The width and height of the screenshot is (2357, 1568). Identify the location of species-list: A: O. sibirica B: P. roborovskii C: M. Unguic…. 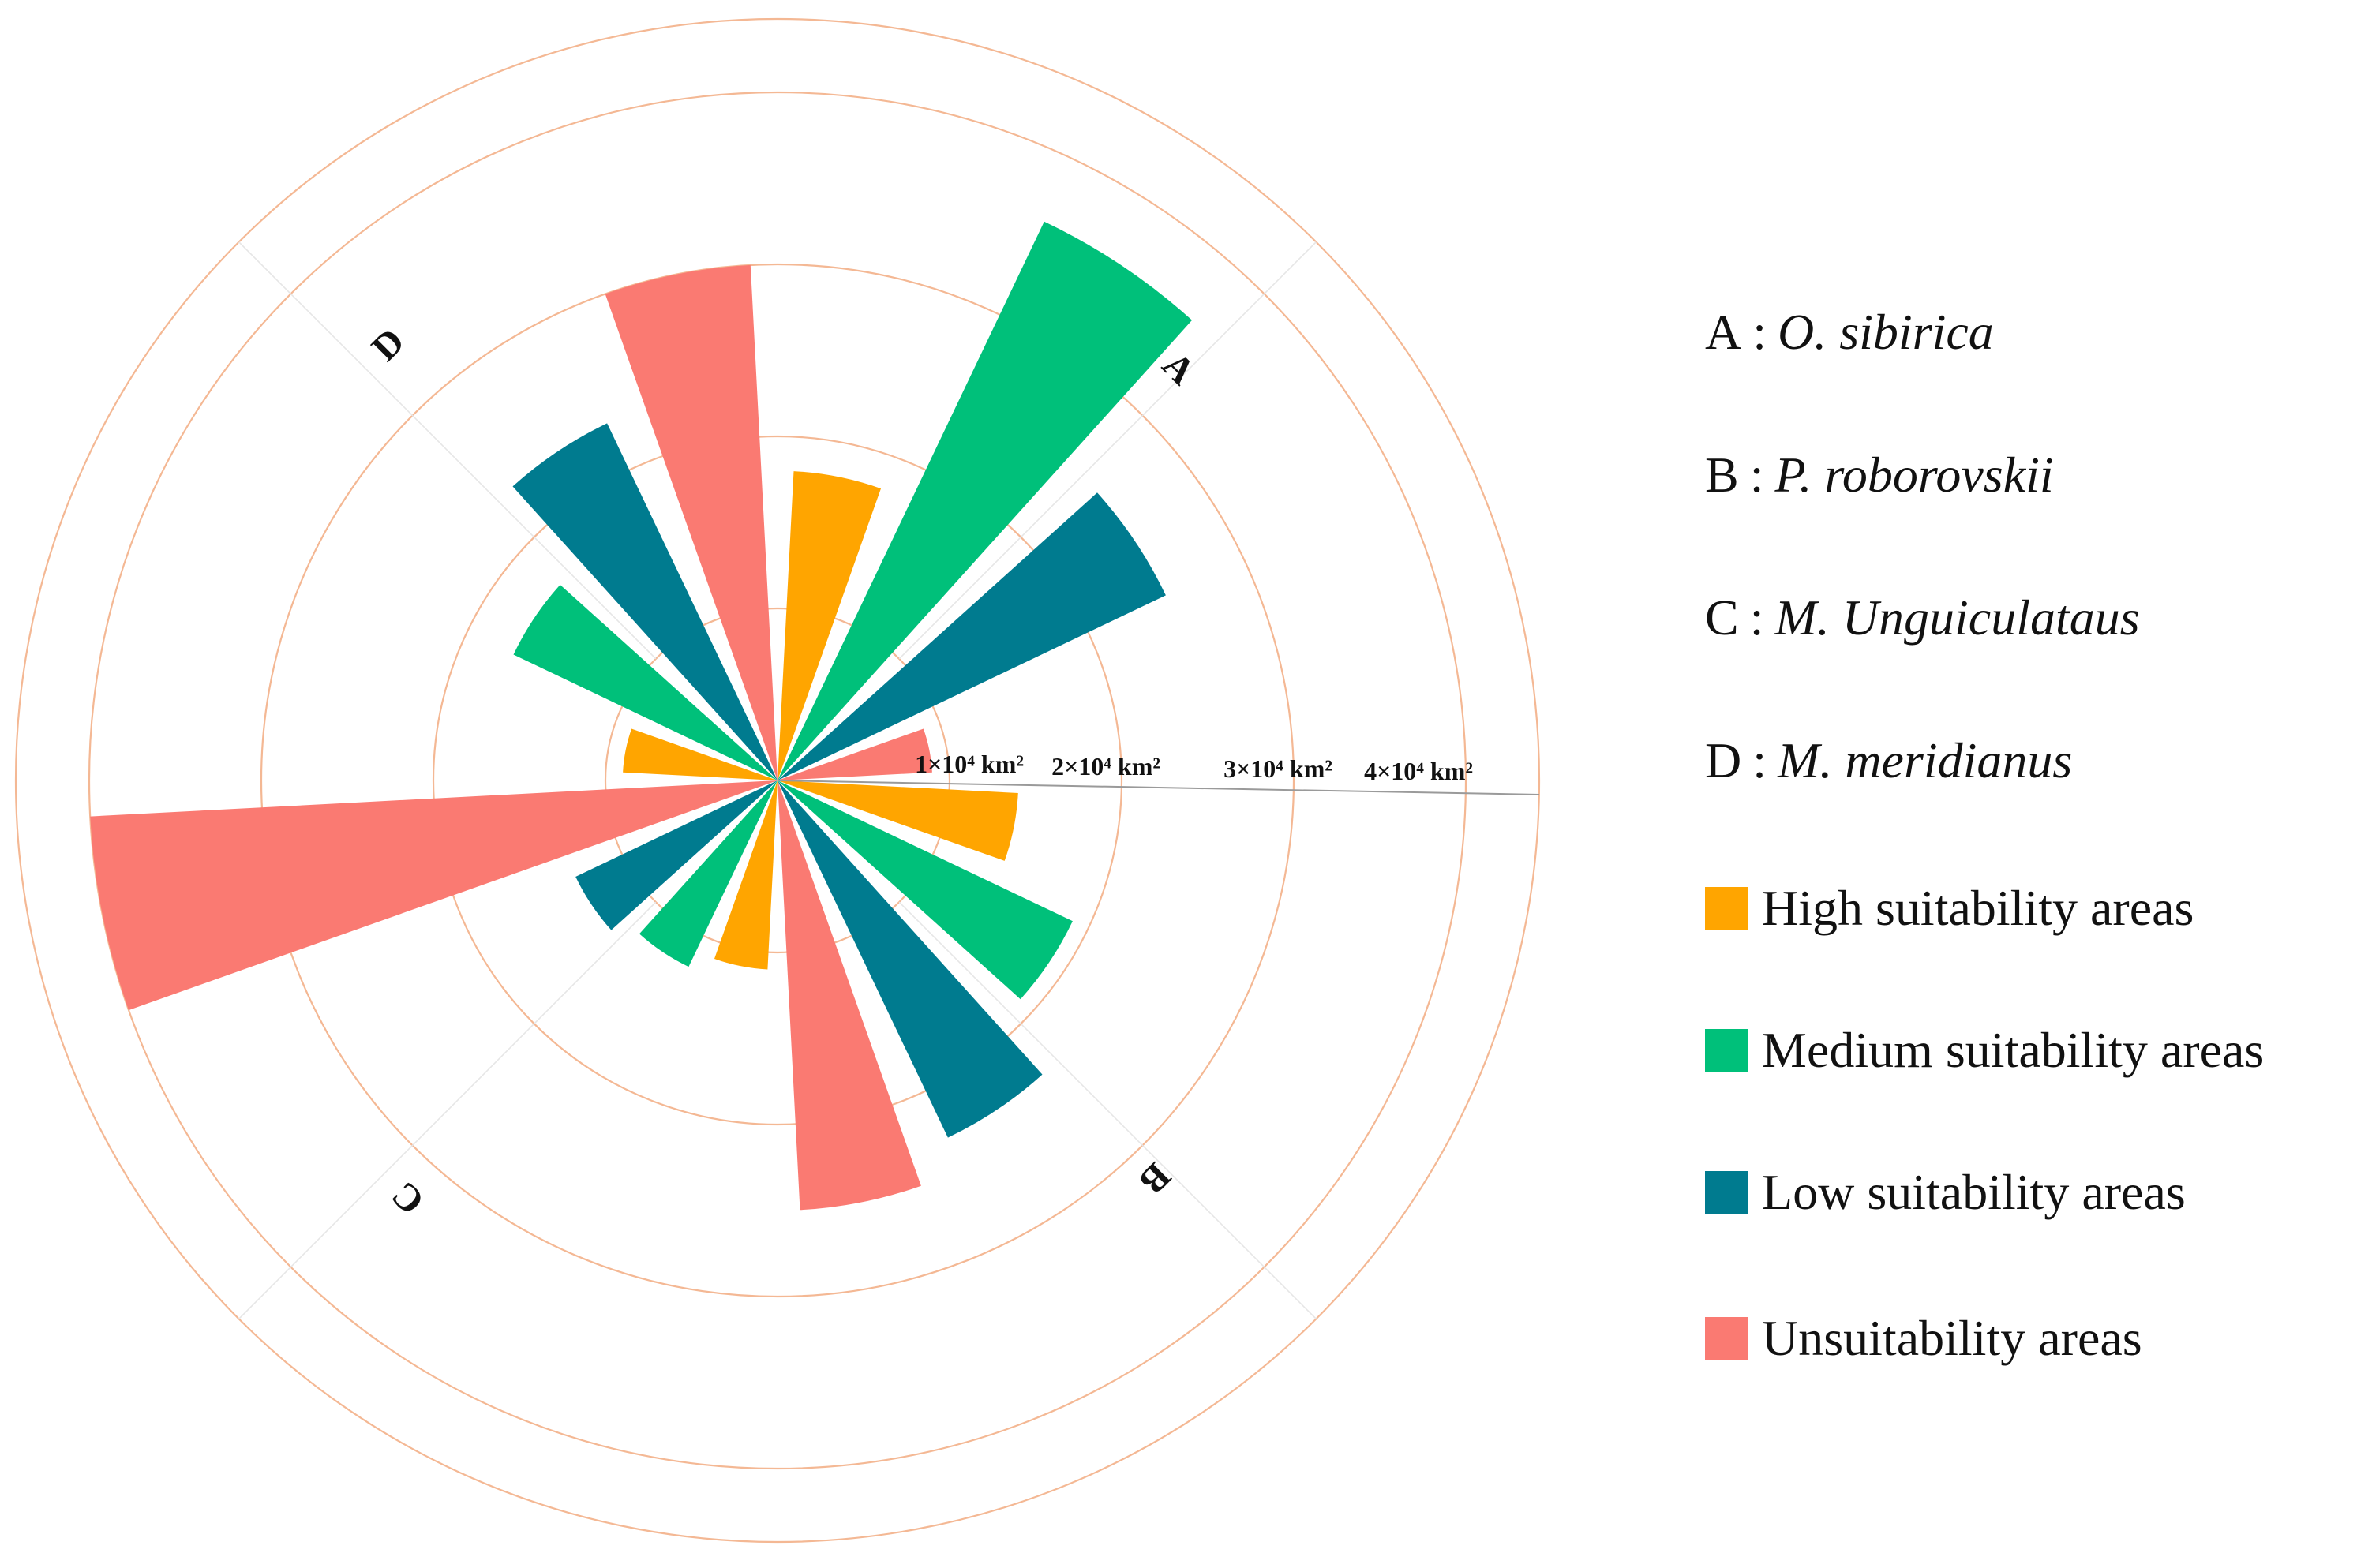
(2029, 546).